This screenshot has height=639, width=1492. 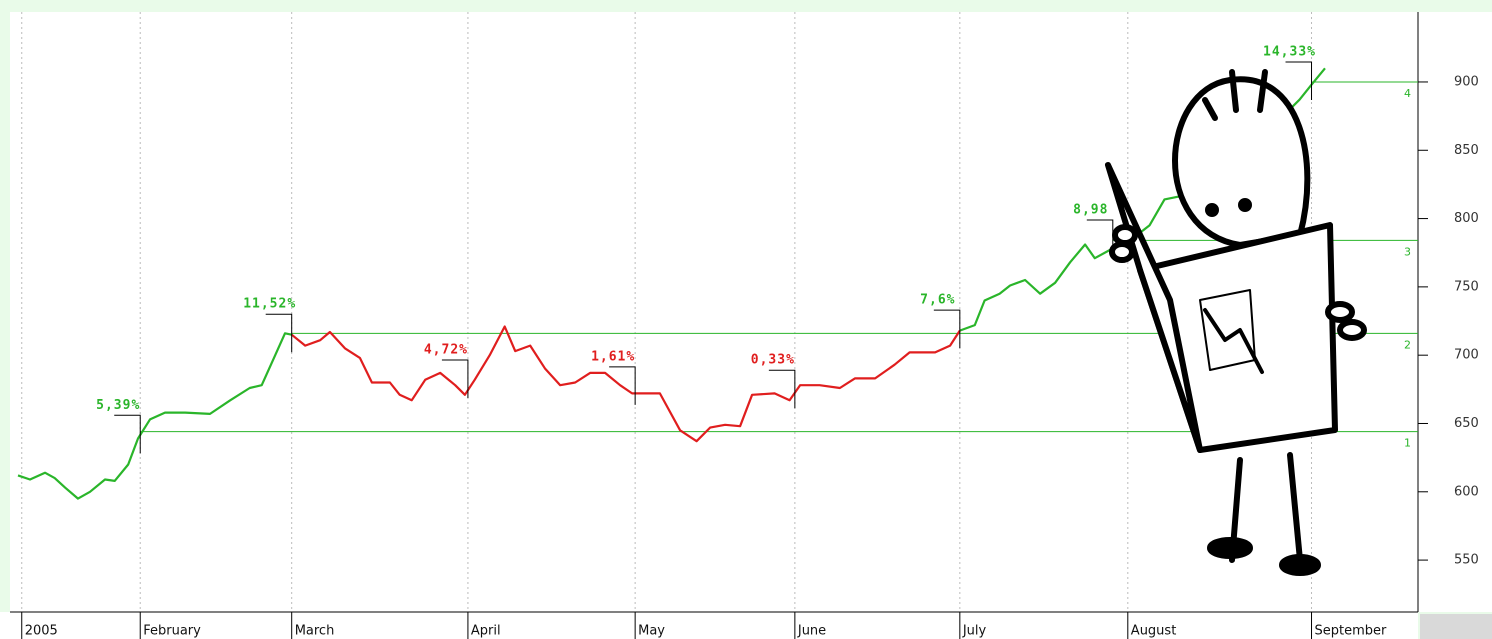 I want to click on y-tick-label: 850, so click(x=1466, y=150).